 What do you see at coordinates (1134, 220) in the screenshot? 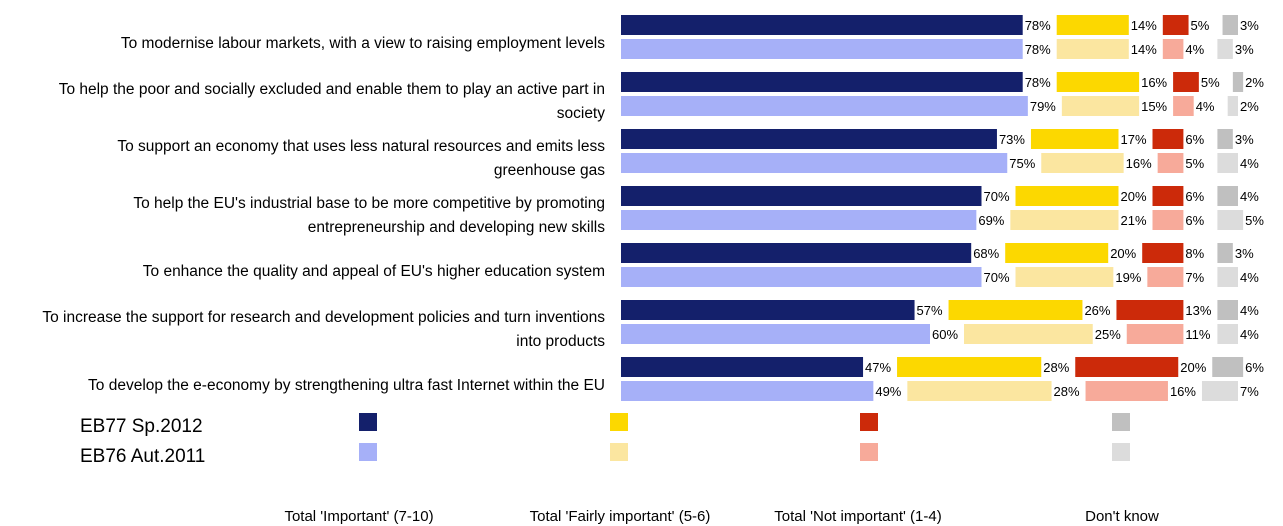
I see `value-label: 21%` at bounding box center [1134, 220].